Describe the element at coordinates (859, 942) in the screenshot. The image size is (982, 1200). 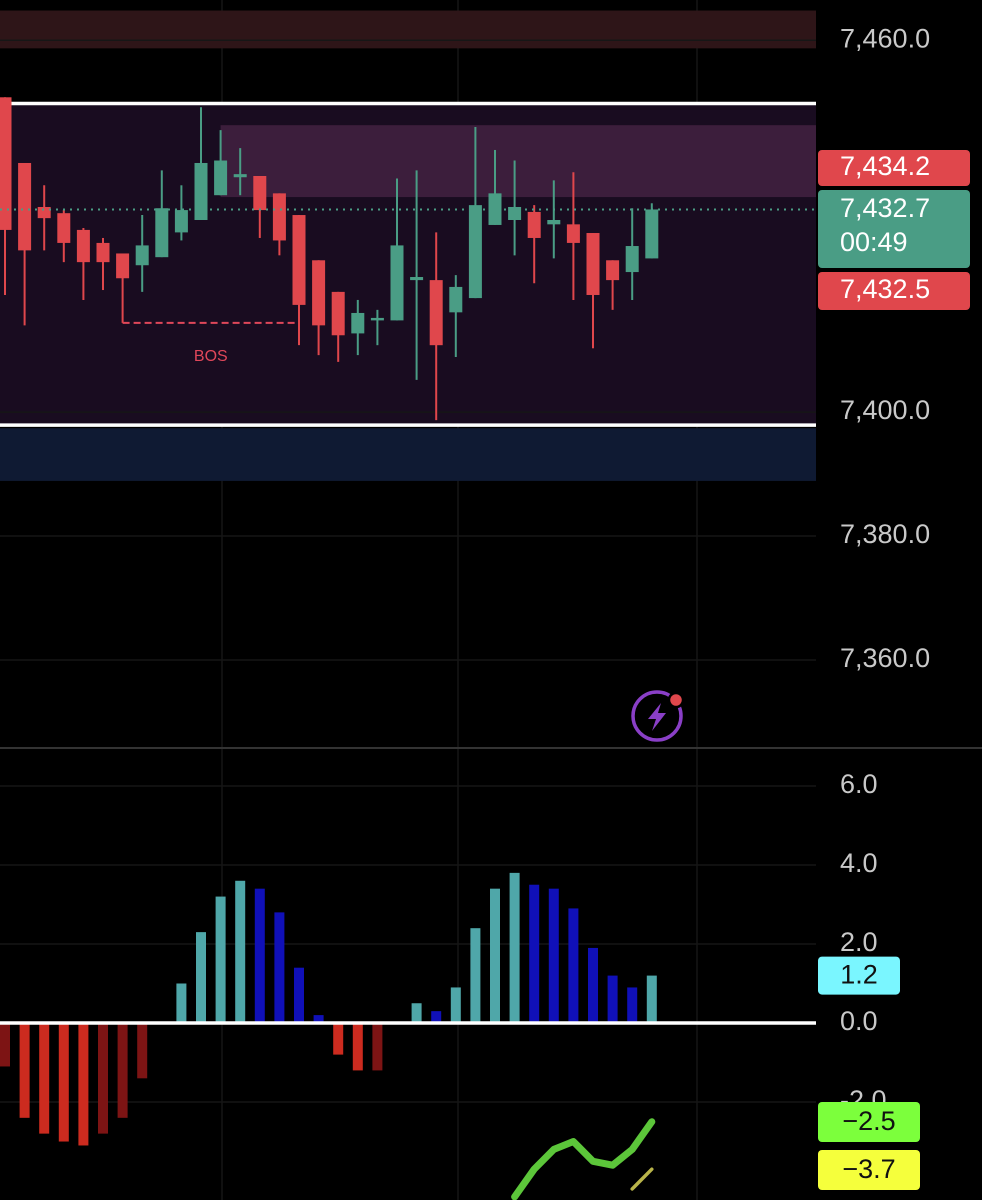
I see `y-tick-label: 2.0` at that location.